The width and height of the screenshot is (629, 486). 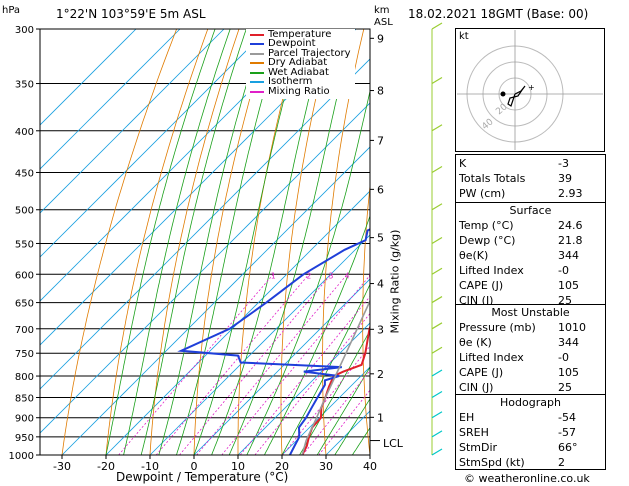 What do you see at coordinates (380, 91) in the screenshot?
I see `km-tick-label: 8` at bounding box center [380, 91].